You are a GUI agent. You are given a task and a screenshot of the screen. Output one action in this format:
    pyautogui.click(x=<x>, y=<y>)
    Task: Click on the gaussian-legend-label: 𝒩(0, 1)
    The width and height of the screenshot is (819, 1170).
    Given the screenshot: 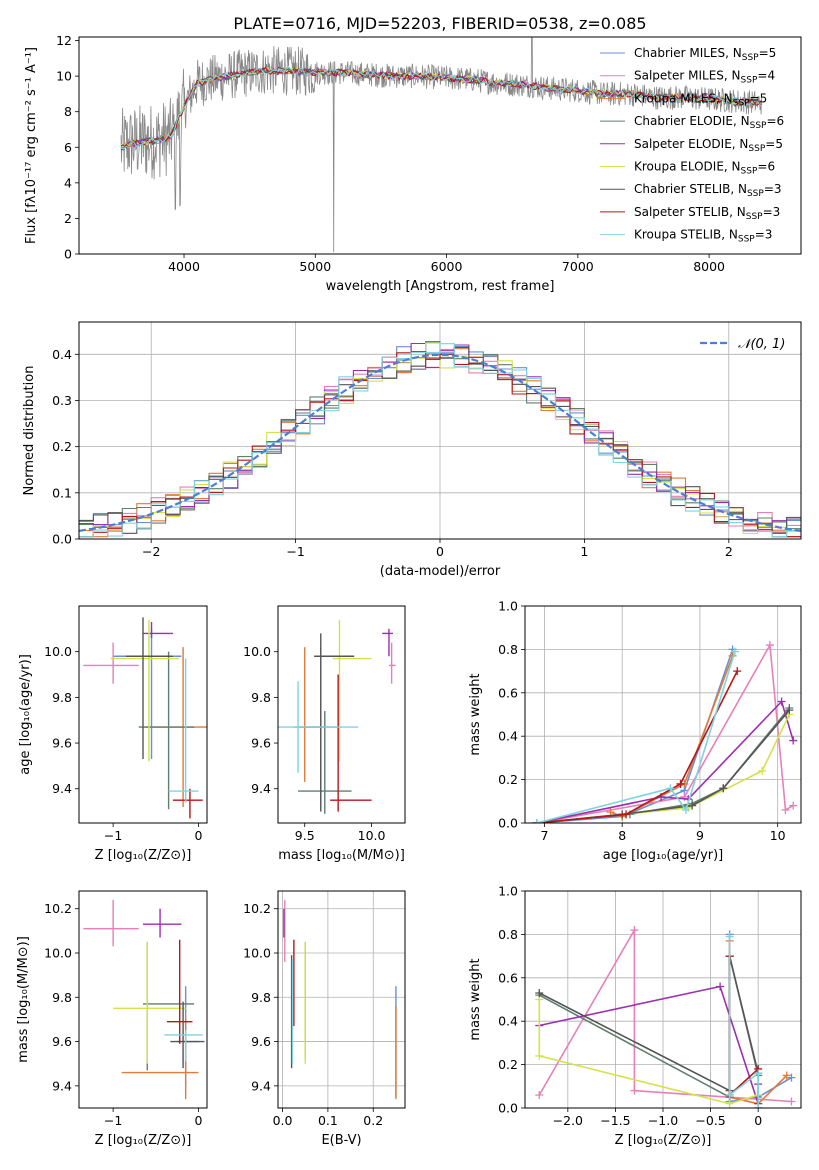 What is the action you would take?
    pyautogui.click(x=761, y=344)
    